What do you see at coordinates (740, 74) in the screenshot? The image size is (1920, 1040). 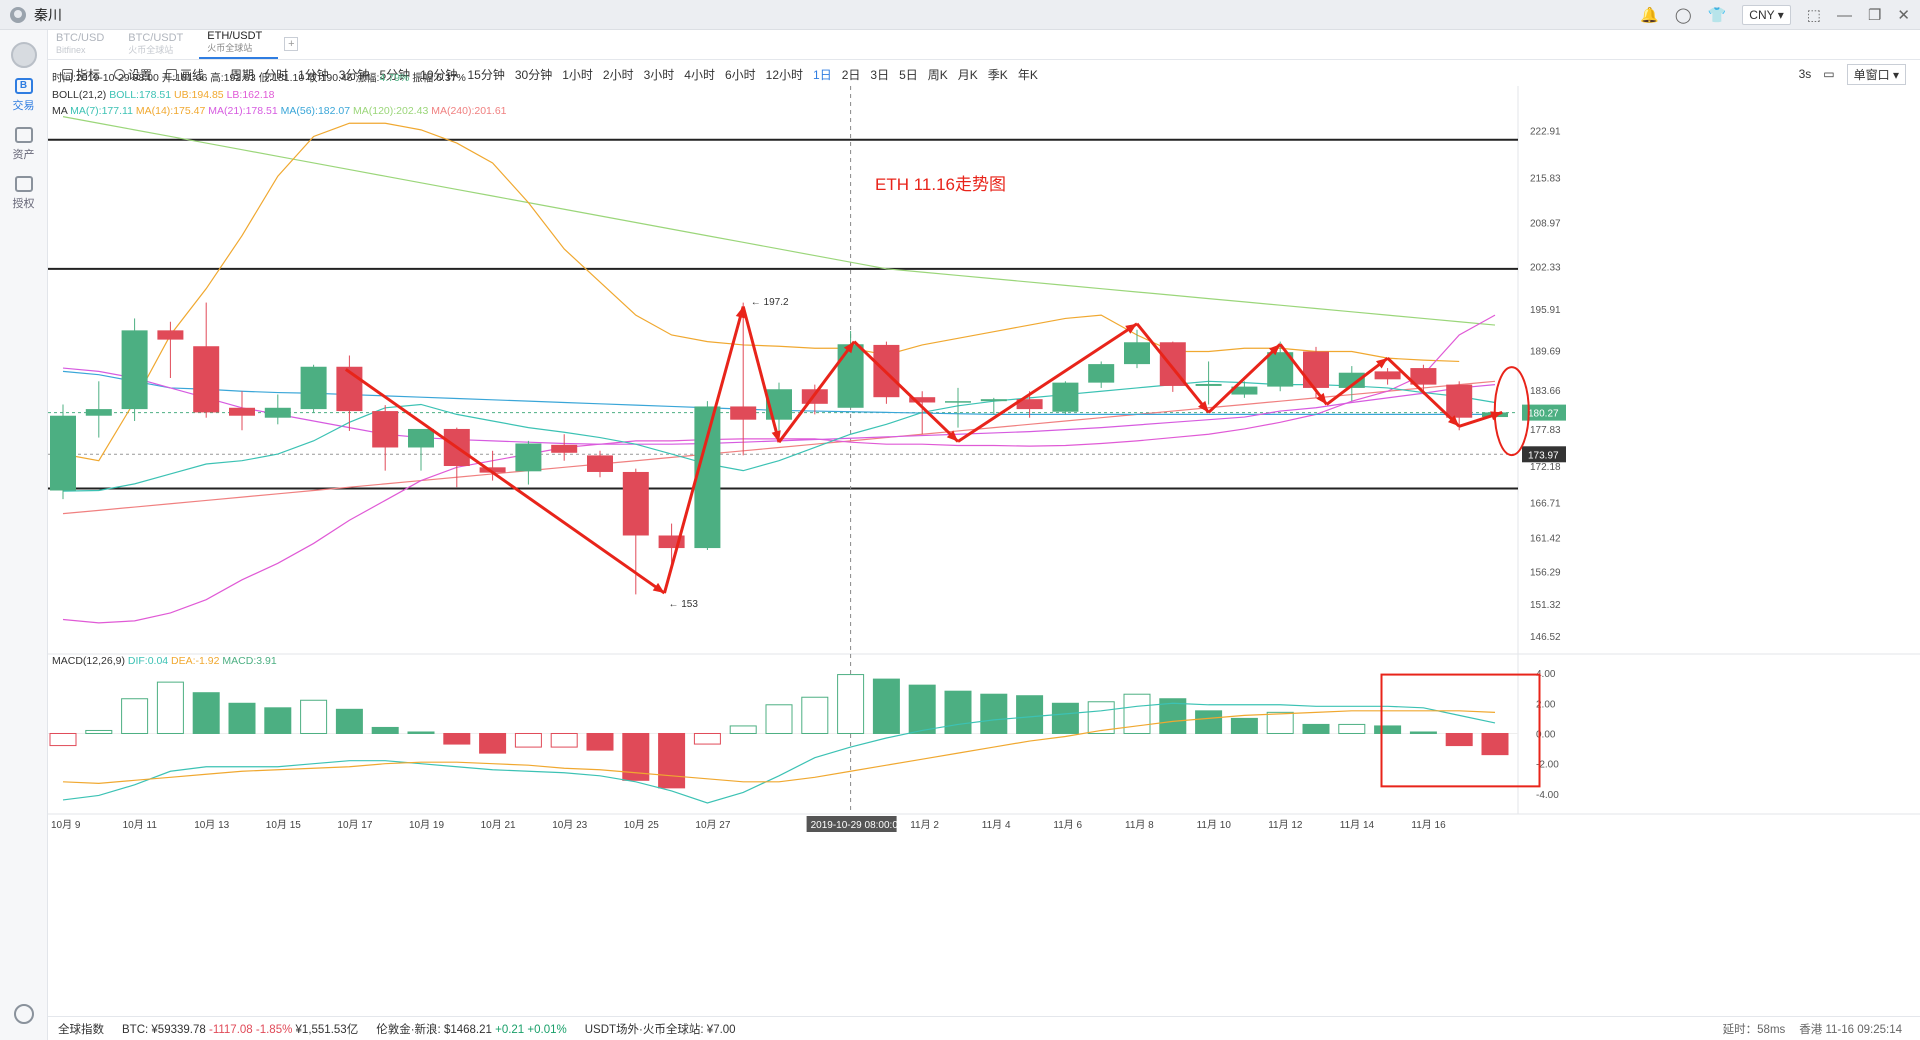 I see `period-11: 6小时` at bounding box center [740, 74].